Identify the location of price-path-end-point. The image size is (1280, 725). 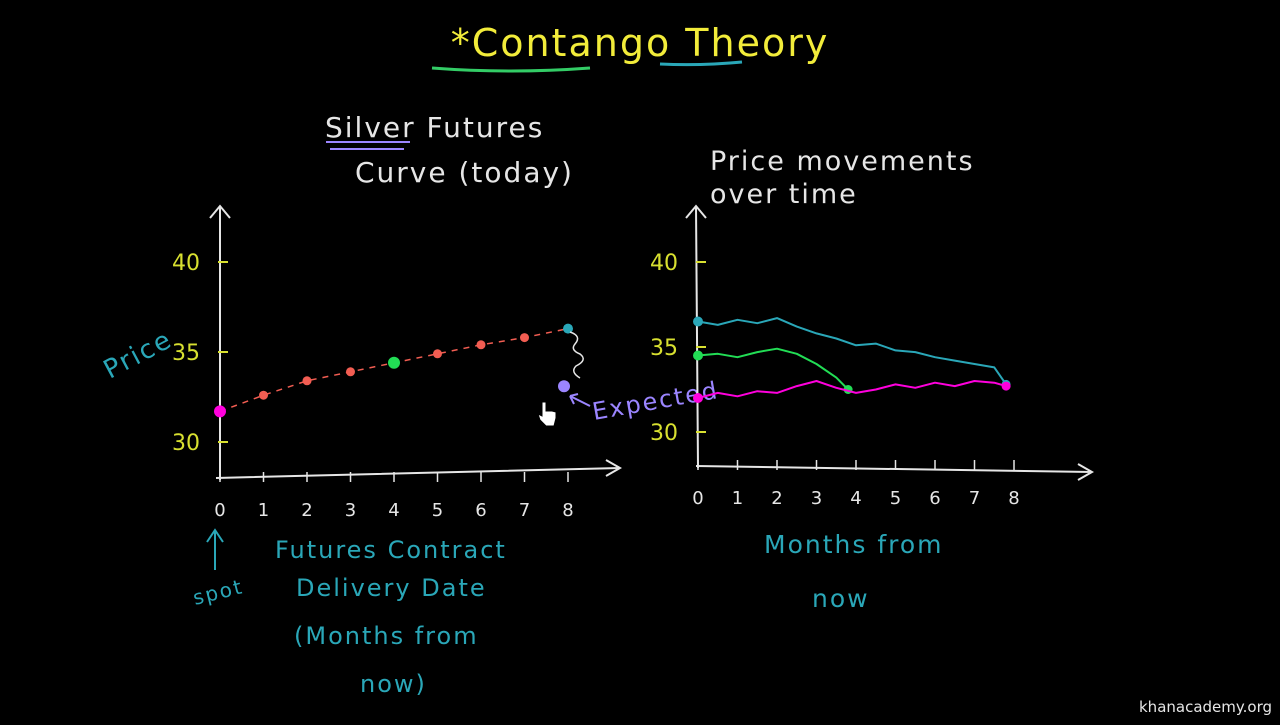
(1006, 386).